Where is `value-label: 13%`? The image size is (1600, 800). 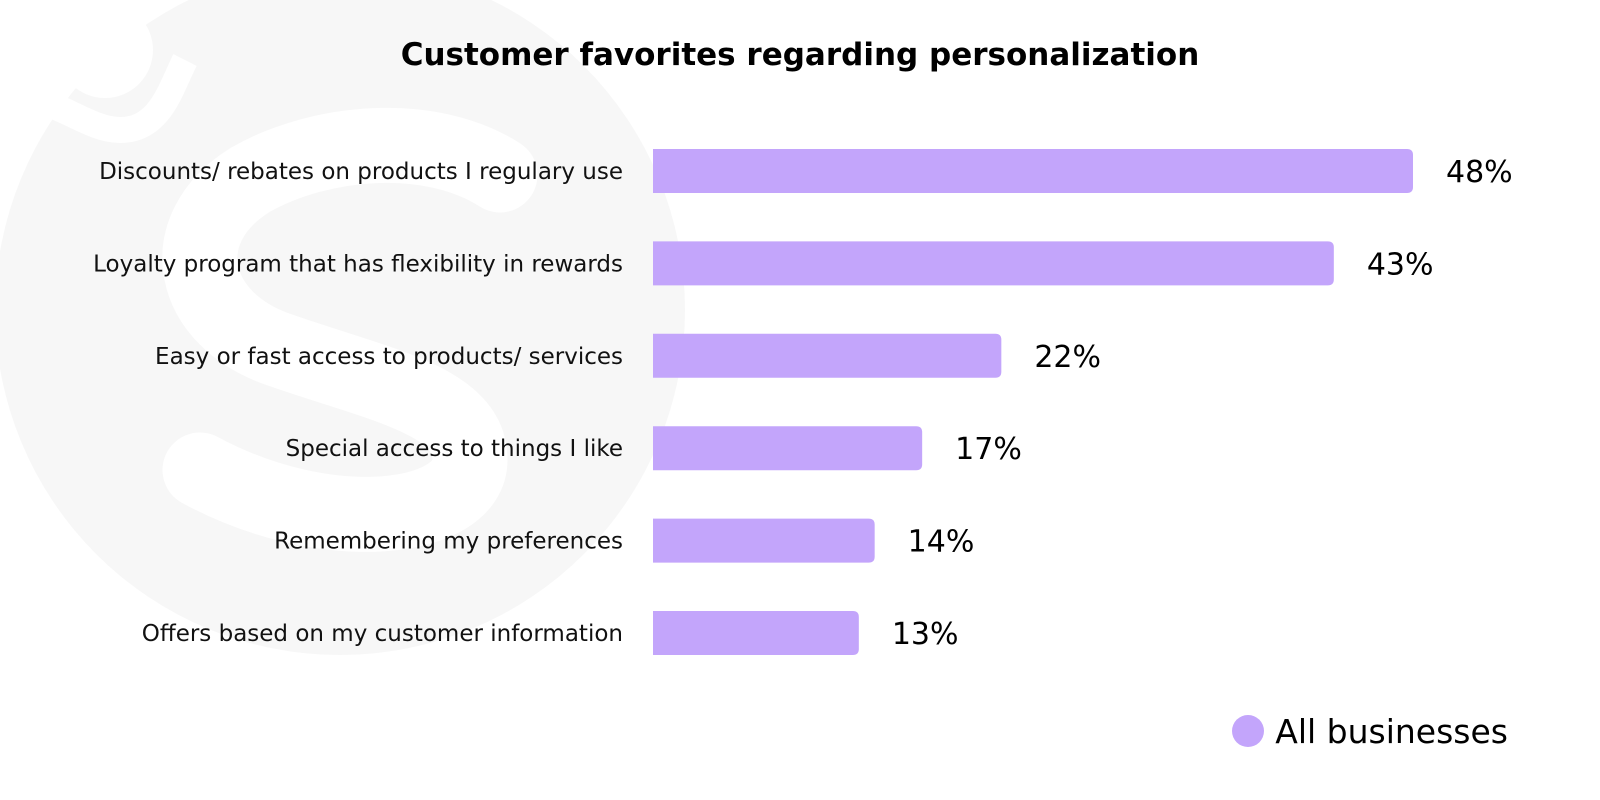 value-label: 13% is located at coordinates (925, 634).